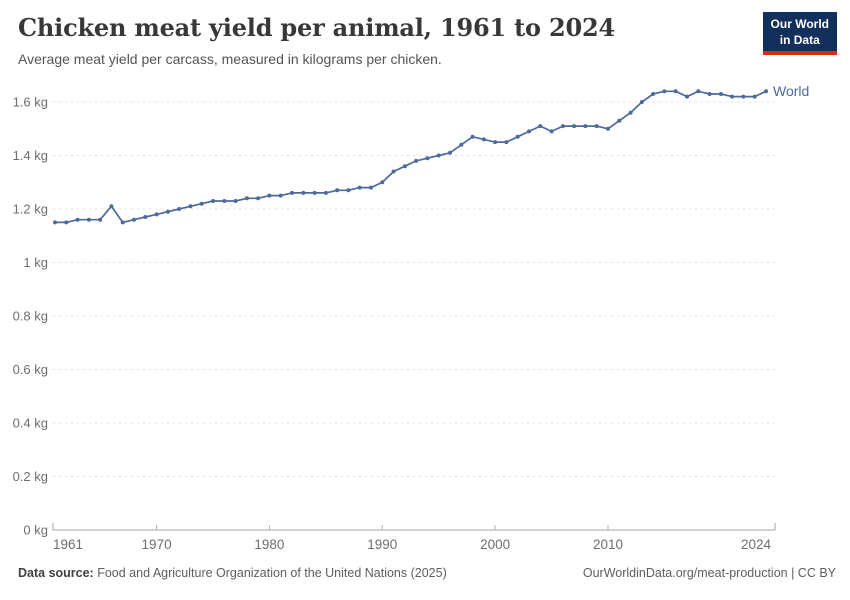 The height and width of the screenshot is (600, 850). I want to click on y-tick-label: 0.6 kg, so click(30, 369).